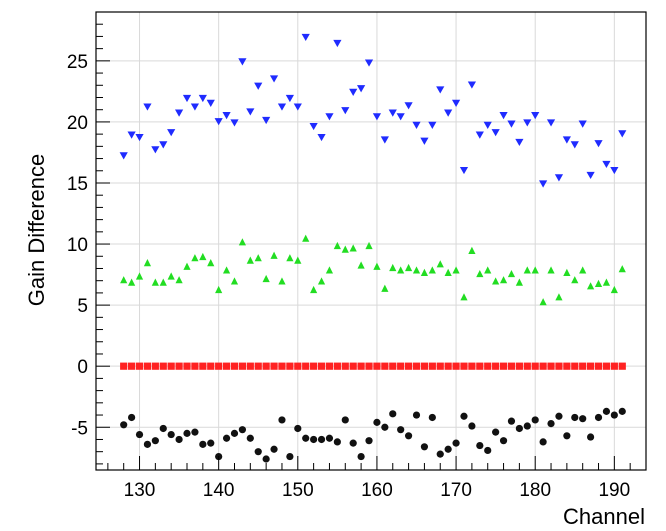  I want to click on x-tick-label: 190, so click(614, 490).